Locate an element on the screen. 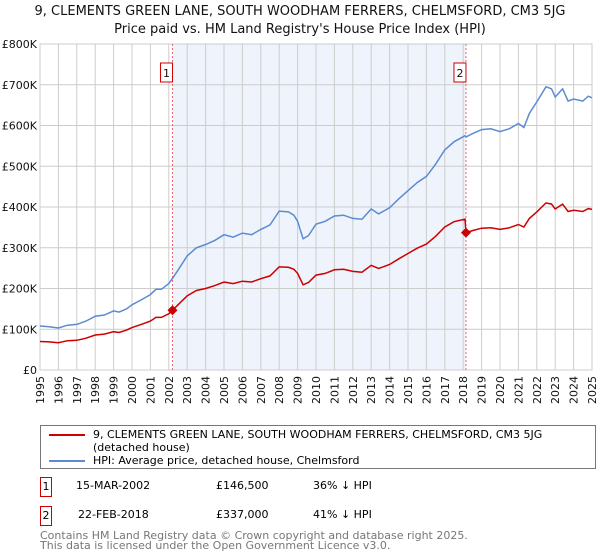  x-tick-label: 2007 is located at coordinates (261, 390).